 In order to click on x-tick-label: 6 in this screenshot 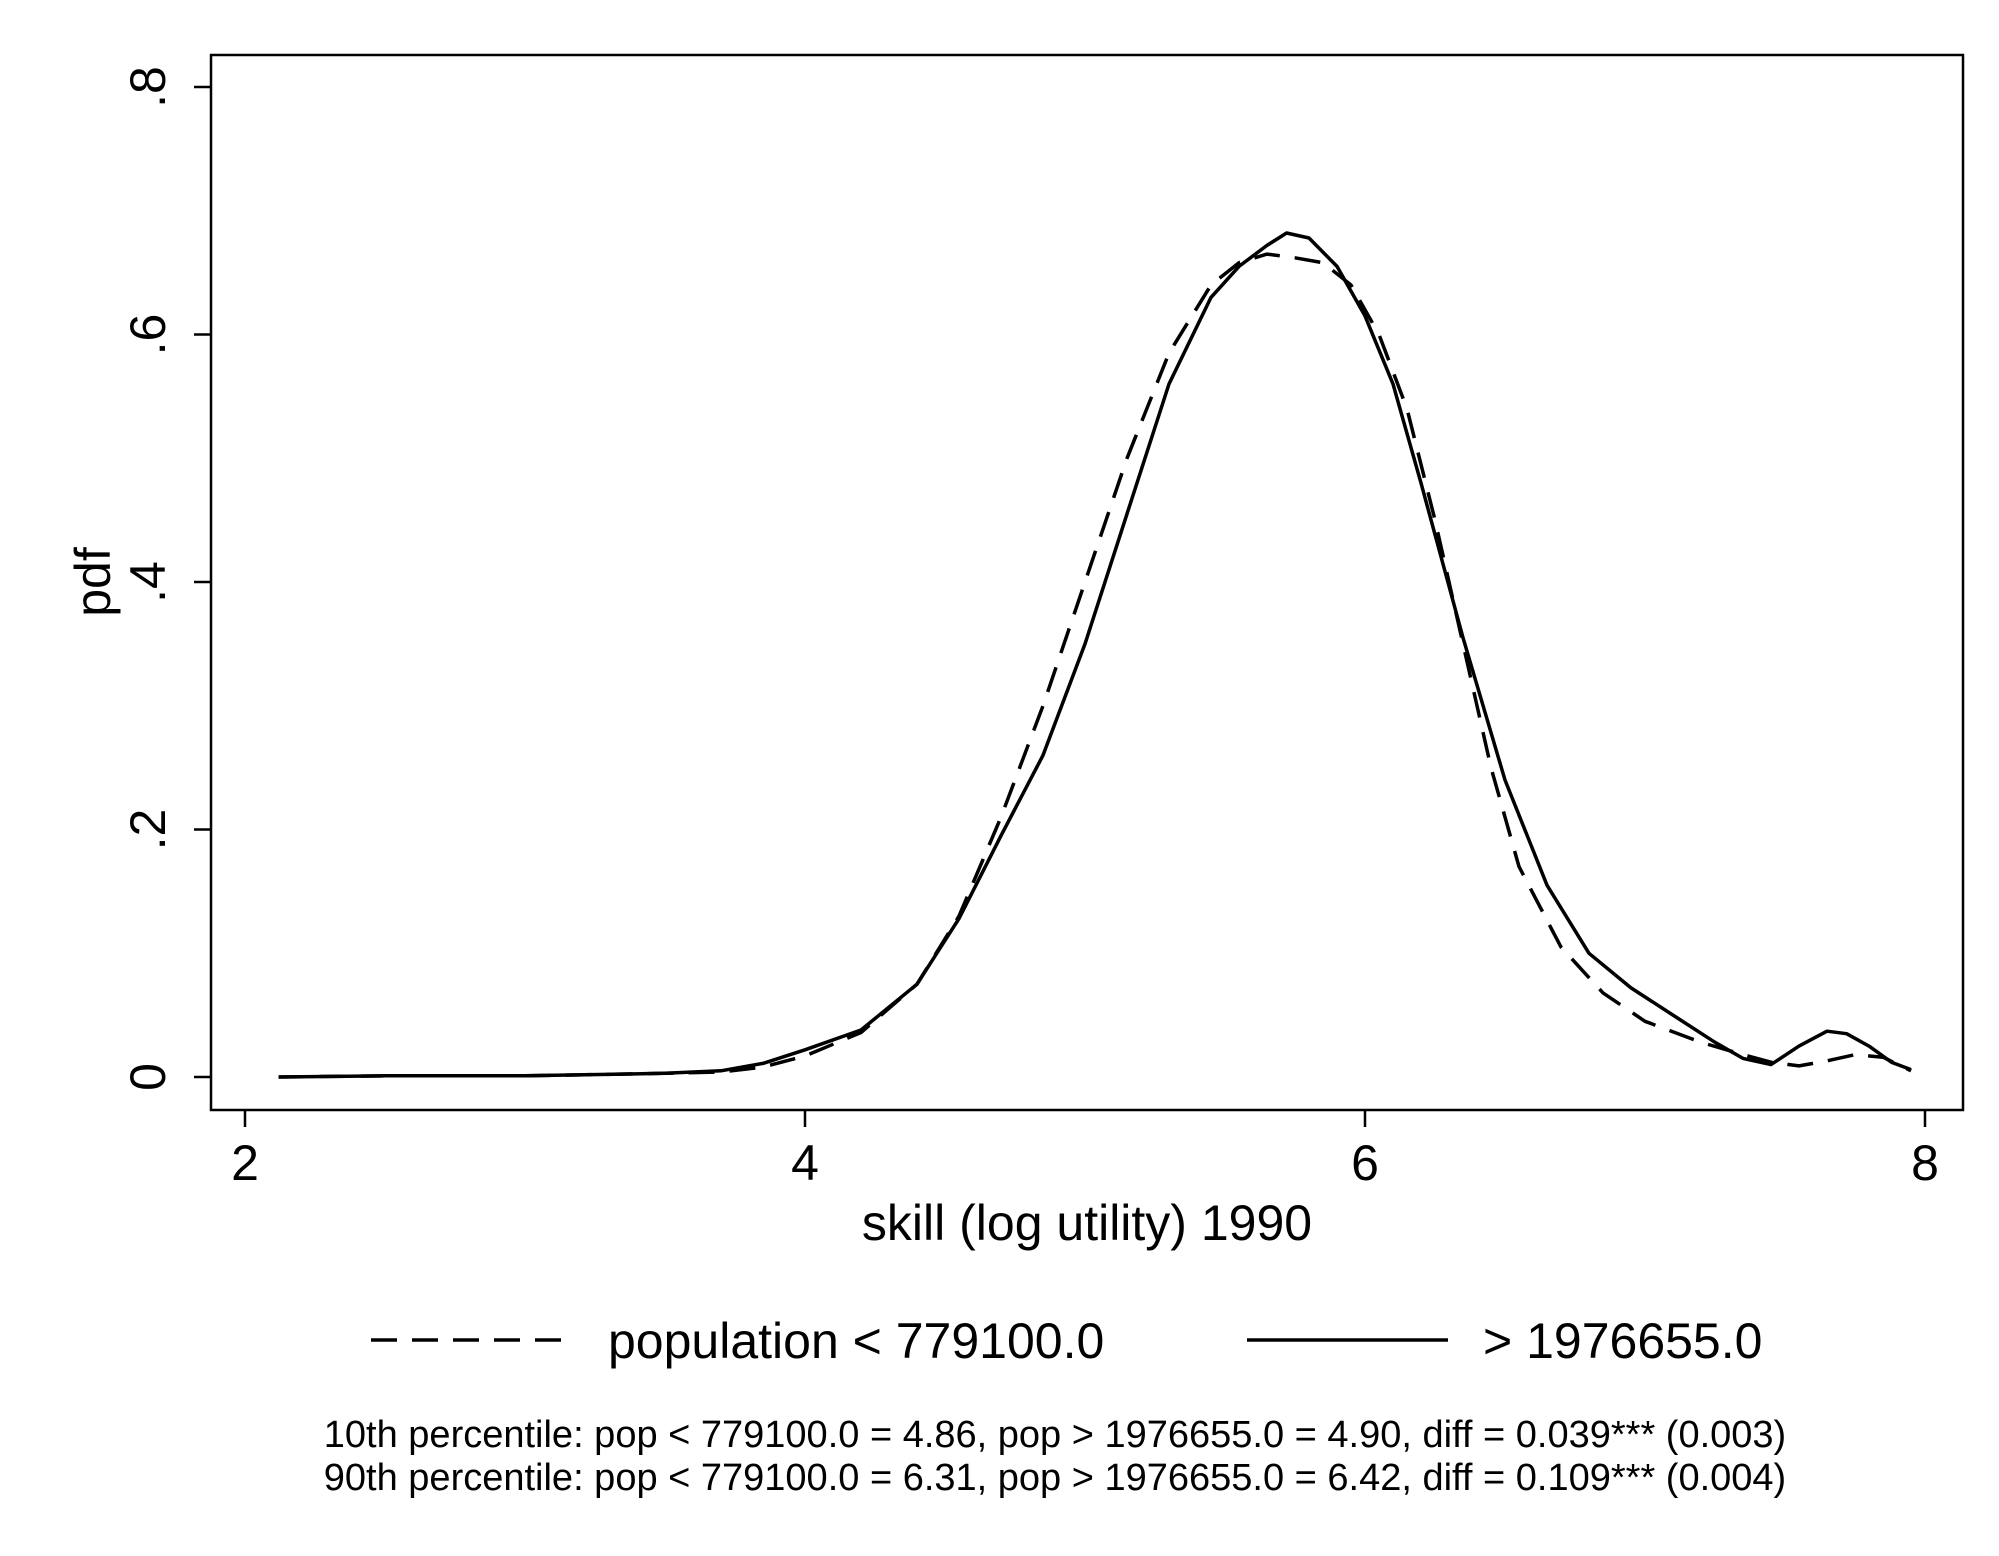, I will do `click(1365, 1163)`.